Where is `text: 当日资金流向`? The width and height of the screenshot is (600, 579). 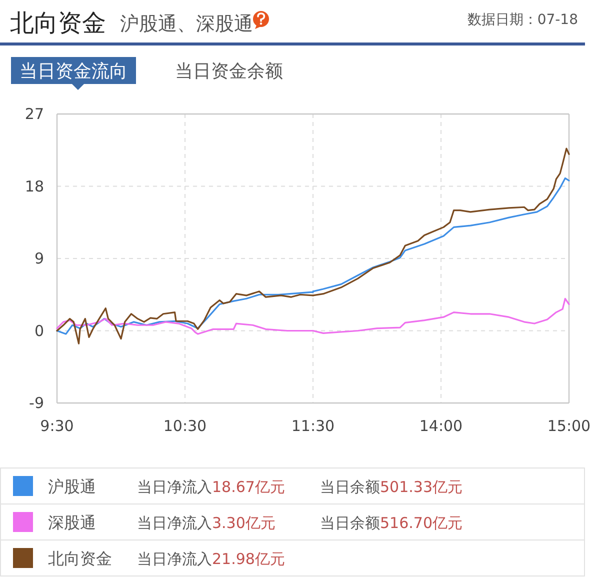 text: 当日资金流向 is located at coordinates (74, 71).